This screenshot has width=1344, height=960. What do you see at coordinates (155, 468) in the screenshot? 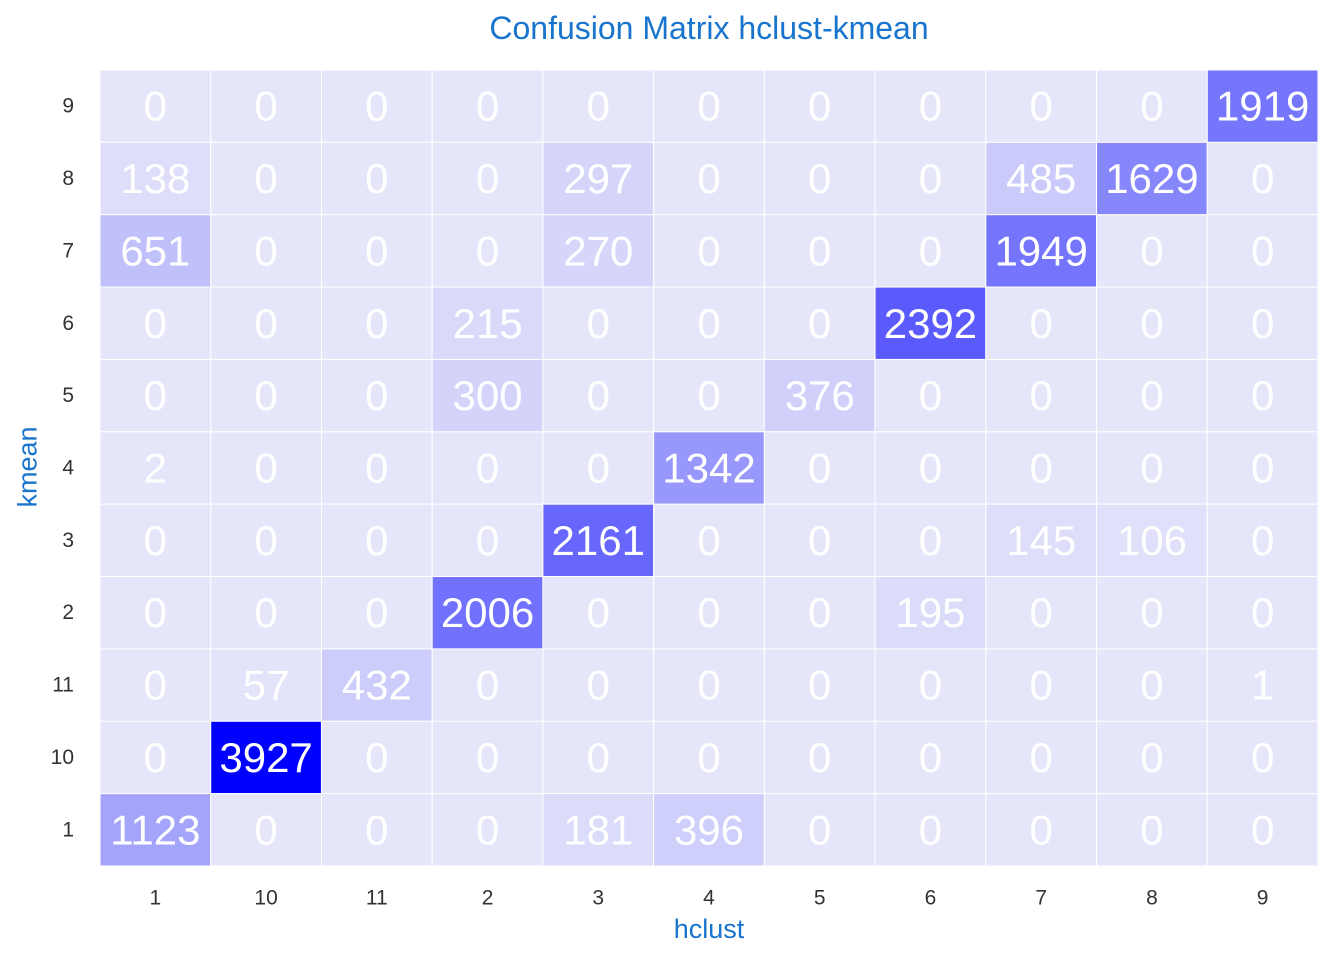
I see `cell-value-label: 2` at bounding box center [155, 468].